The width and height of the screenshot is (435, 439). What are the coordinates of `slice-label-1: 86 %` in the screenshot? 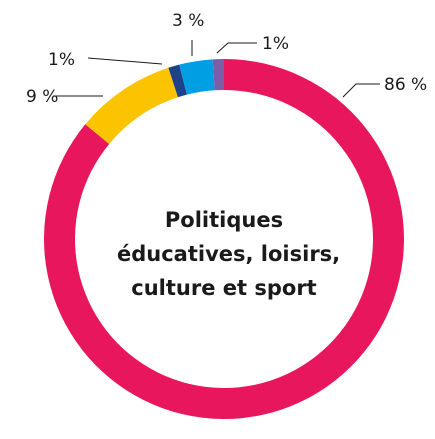 It's located at (405, 85).